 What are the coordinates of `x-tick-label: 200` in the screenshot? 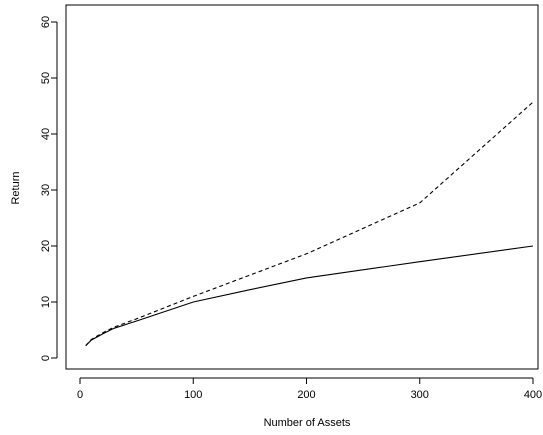 It's located at (306, 395).